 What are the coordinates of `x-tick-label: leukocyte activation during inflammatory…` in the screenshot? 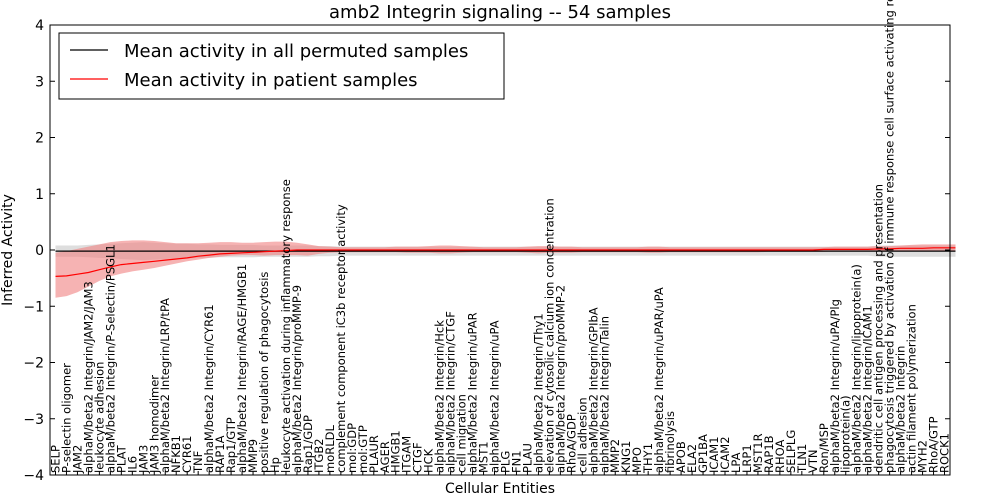 It's located at (286, 326).